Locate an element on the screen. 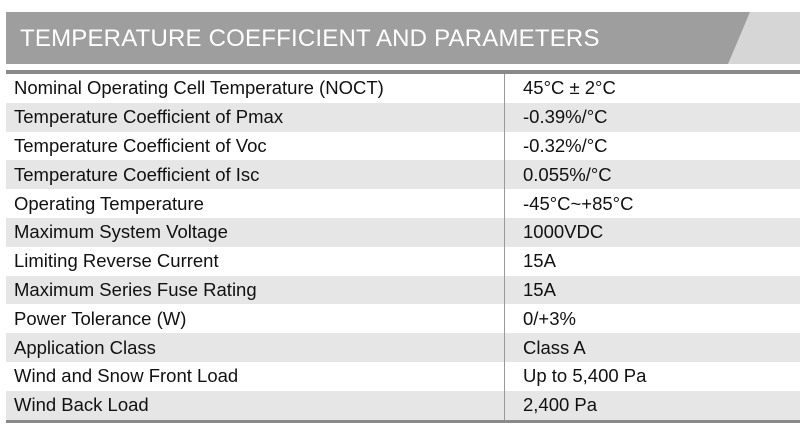 Image resolution: width=800 pixels, height=437 pixels. parameter-value: 1000VDC is located at coordinates (563, 232).